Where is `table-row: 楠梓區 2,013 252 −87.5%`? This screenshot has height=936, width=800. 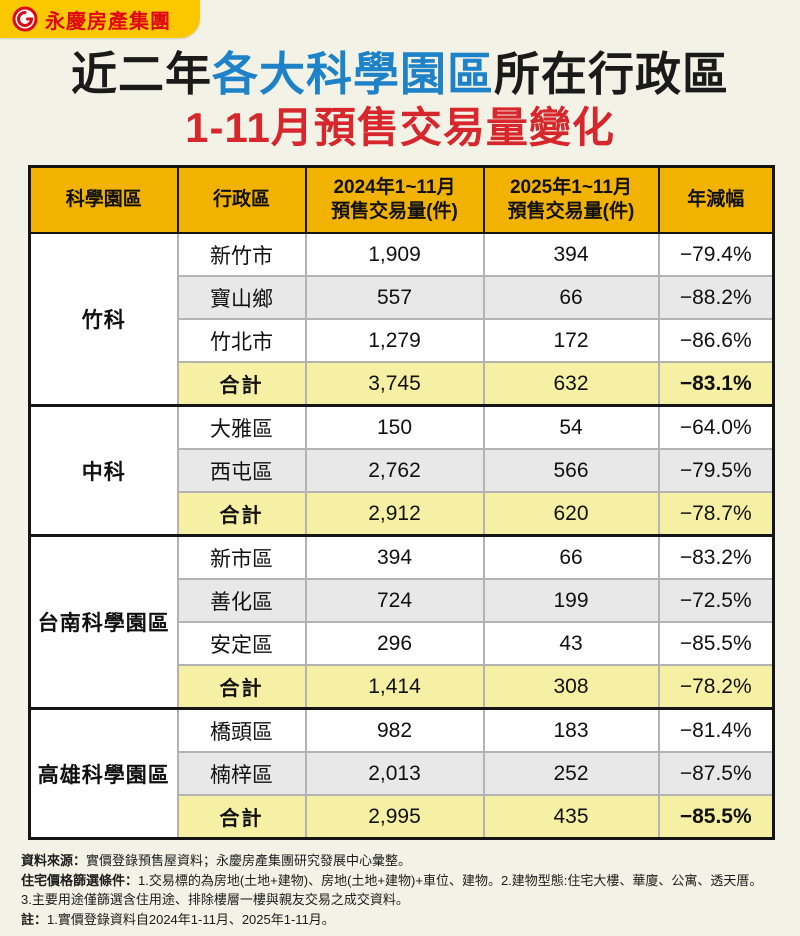 table-row: 楠梓區 2,013 252 −87.5% is located at coordinates (402, 773).